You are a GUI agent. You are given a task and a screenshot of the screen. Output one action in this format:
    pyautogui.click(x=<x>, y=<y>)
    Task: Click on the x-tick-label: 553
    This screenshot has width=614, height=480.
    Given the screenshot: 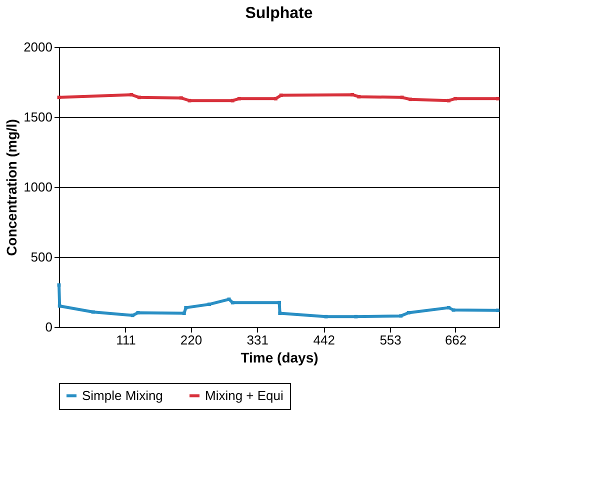 What is the action you would take?
    pyautogui.click(x=391, y=340)
    